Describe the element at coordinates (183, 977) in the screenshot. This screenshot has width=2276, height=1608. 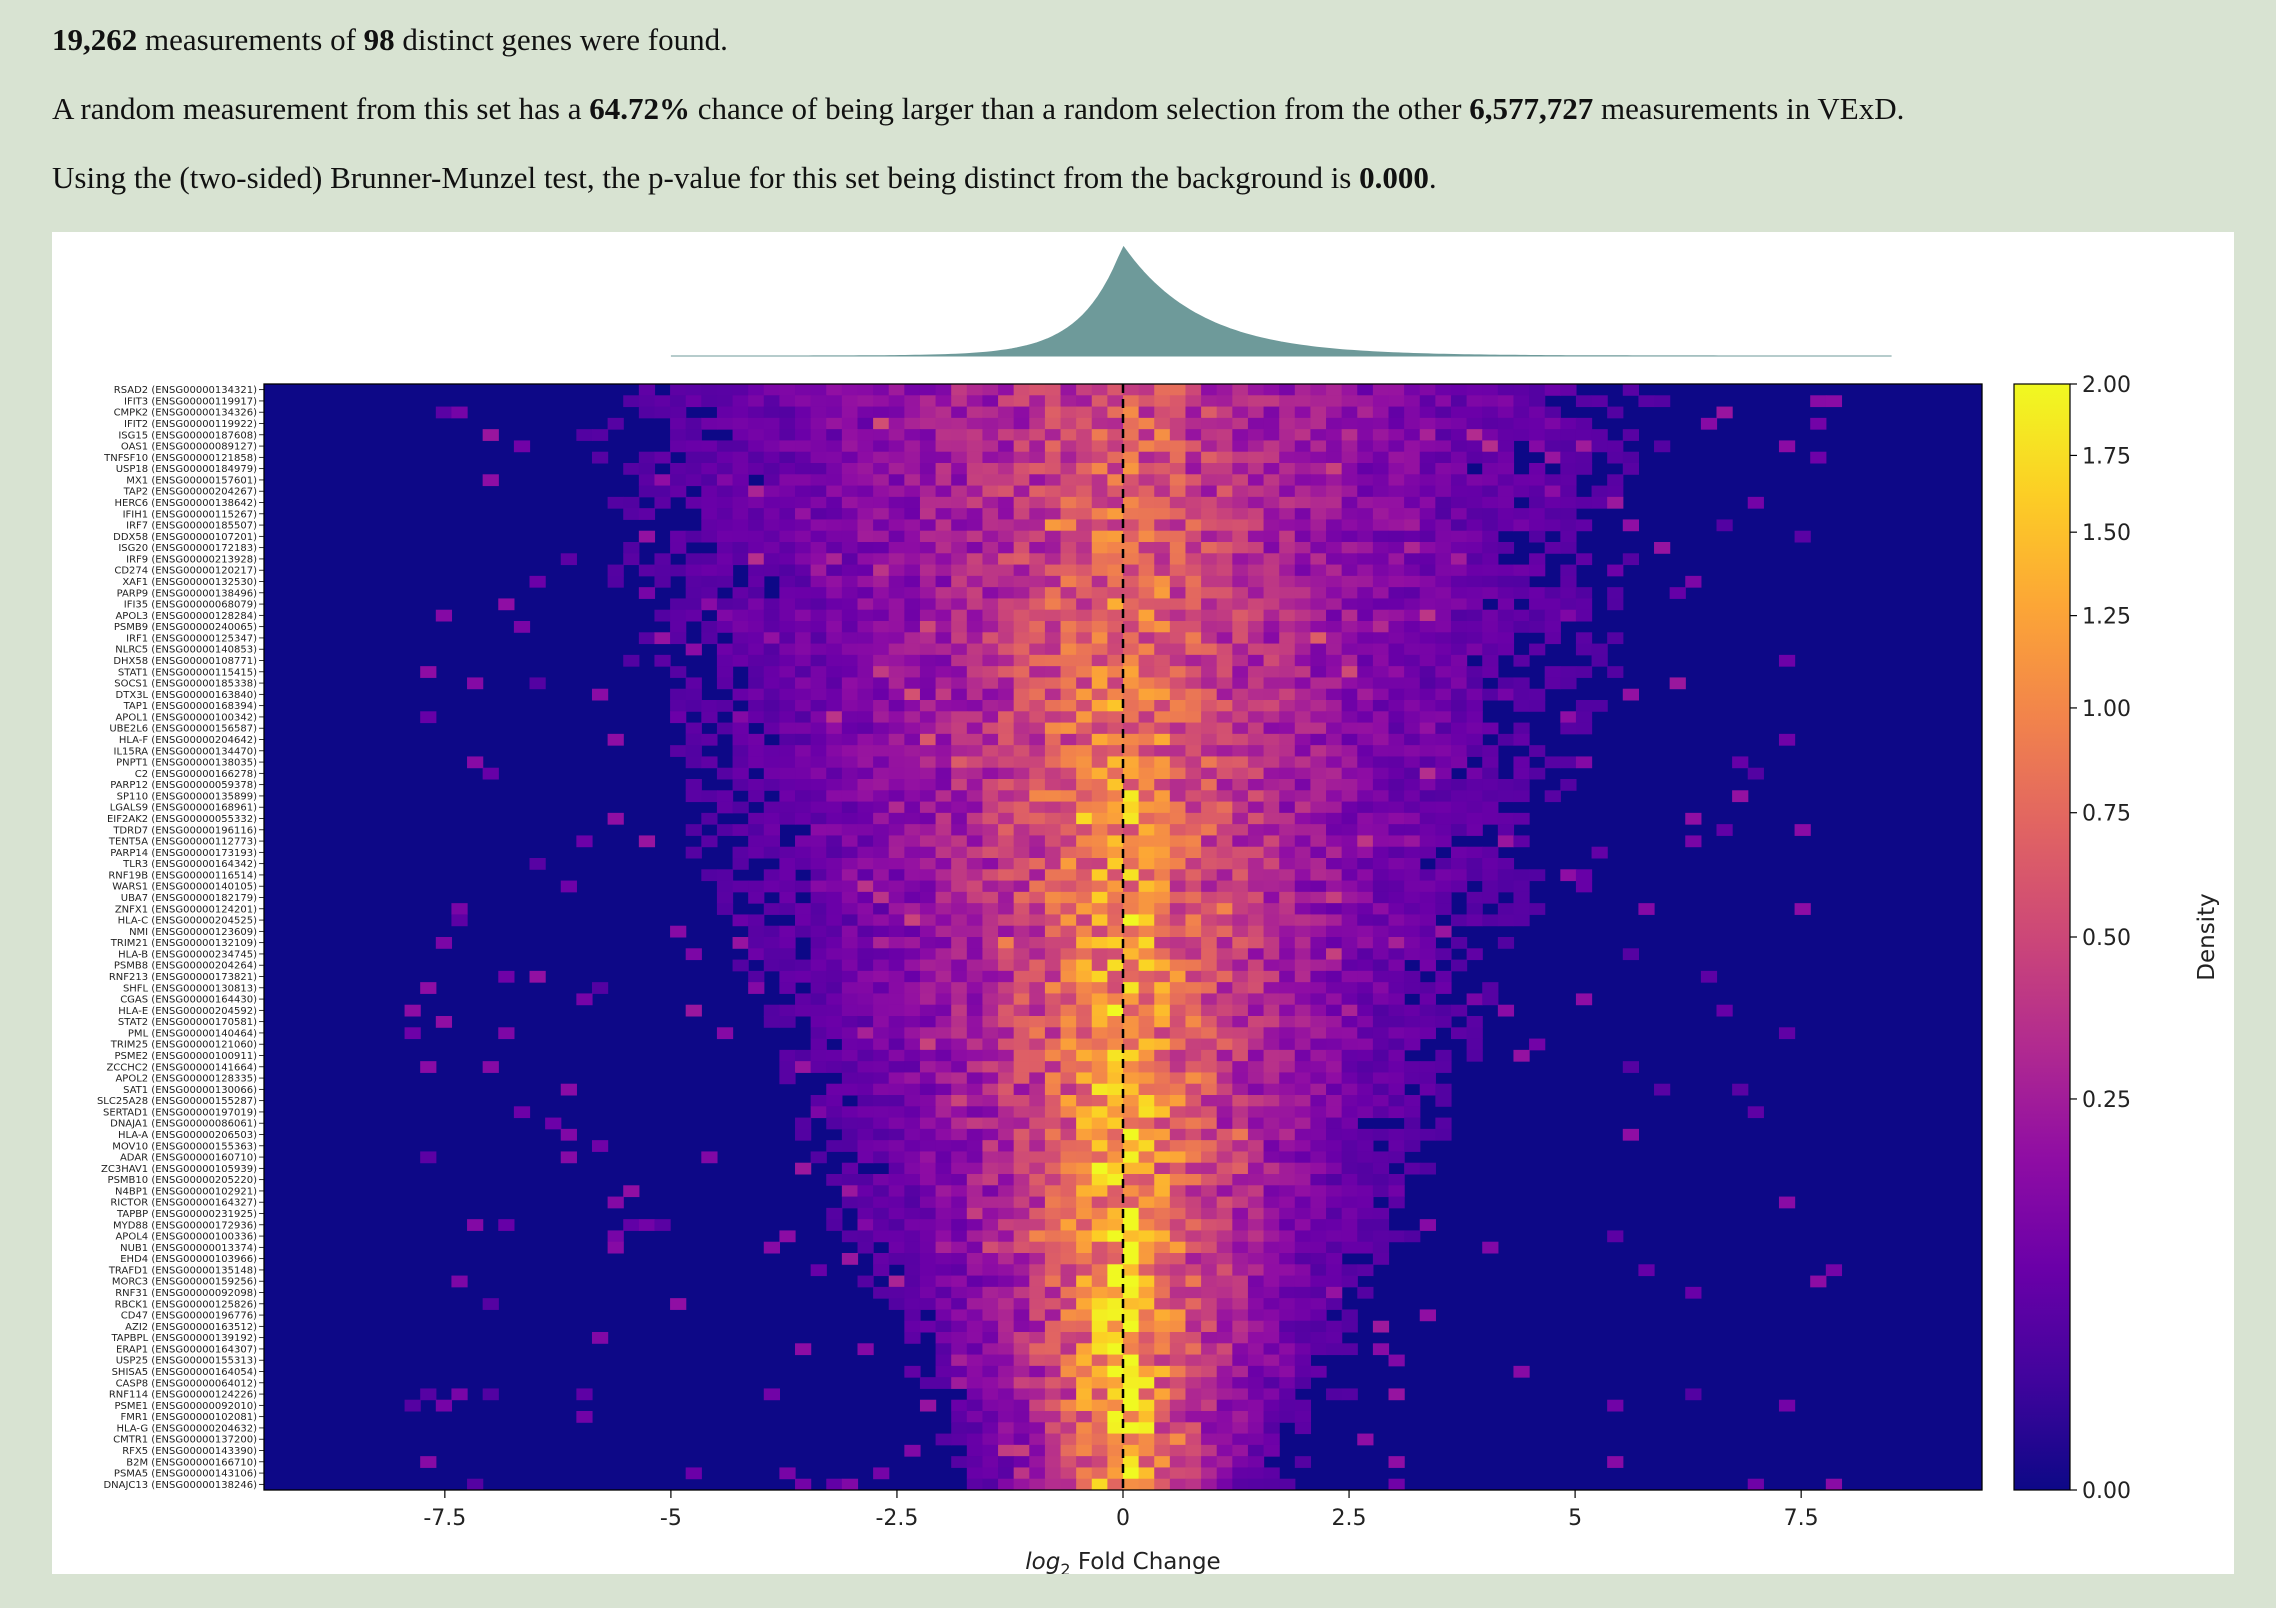
I see `gene-label: RNF213 (ENSG00000173821)` at that location.